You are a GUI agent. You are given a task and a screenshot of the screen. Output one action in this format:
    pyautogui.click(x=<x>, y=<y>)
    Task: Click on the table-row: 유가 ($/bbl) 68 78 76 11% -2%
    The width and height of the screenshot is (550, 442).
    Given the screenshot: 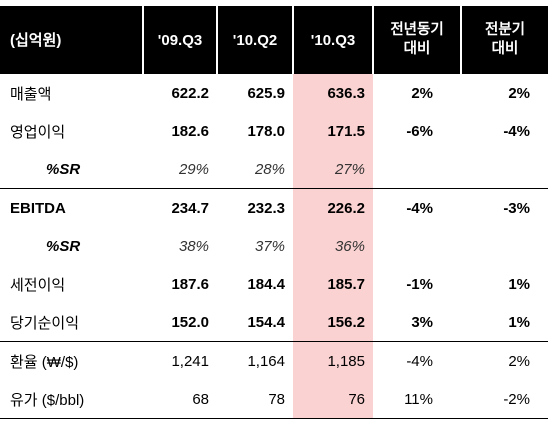 What is the action you would take?
    pyautogui.click(x=274, y=399)
    